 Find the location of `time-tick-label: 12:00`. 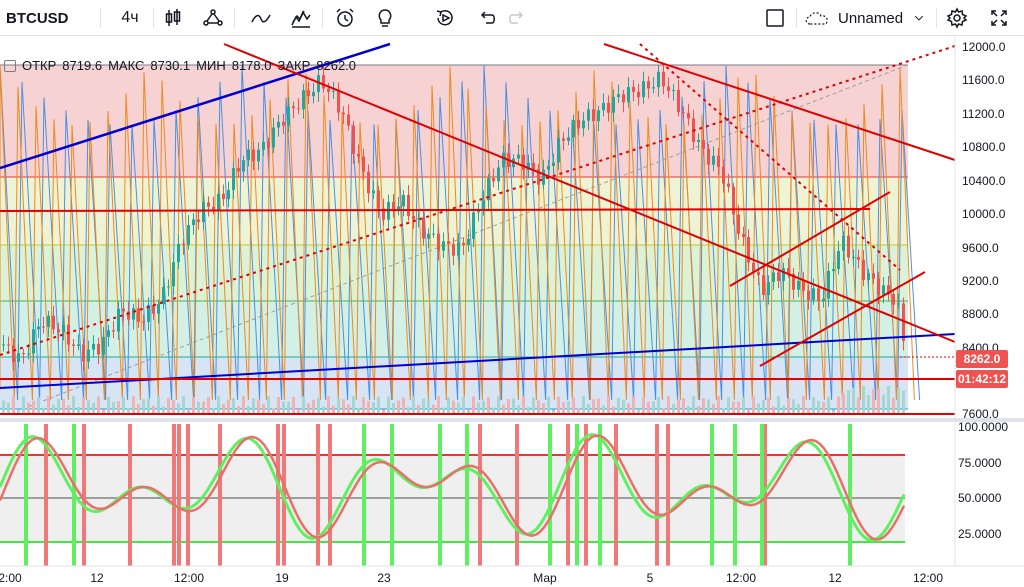

time-tick-label: 12:00 is located at coordinates (928, 578).